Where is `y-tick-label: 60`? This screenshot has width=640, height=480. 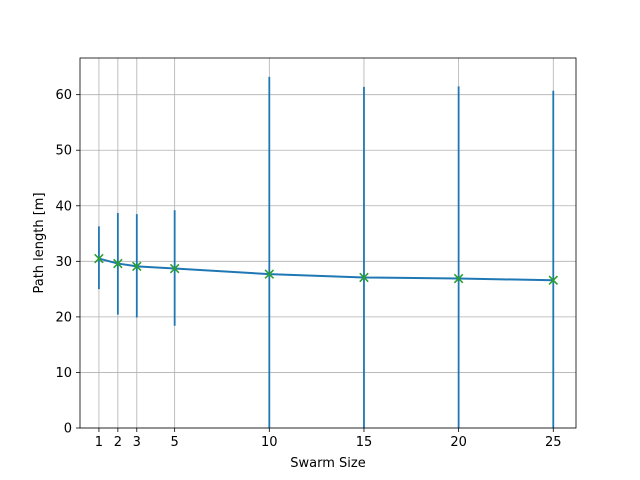
y-tick-label: 60 is located at coordinates (63, 95).